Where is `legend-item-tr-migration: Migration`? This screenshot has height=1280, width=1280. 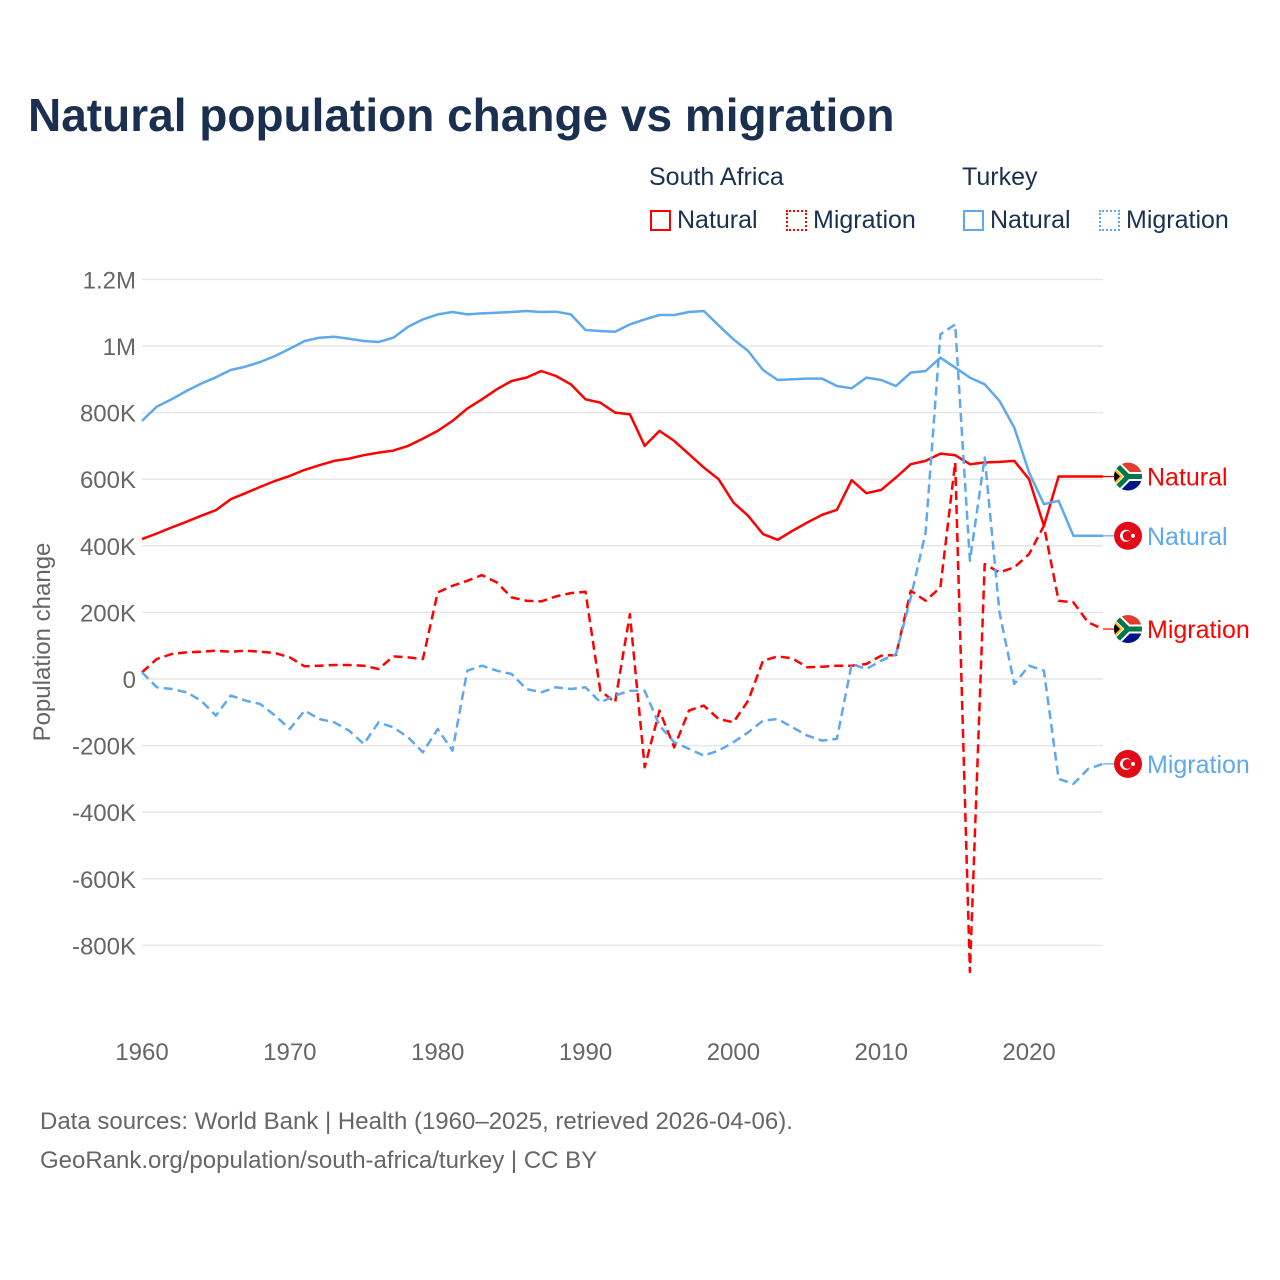
legend-item-tr-migration: Migration is located at coordinates (1164, 220).